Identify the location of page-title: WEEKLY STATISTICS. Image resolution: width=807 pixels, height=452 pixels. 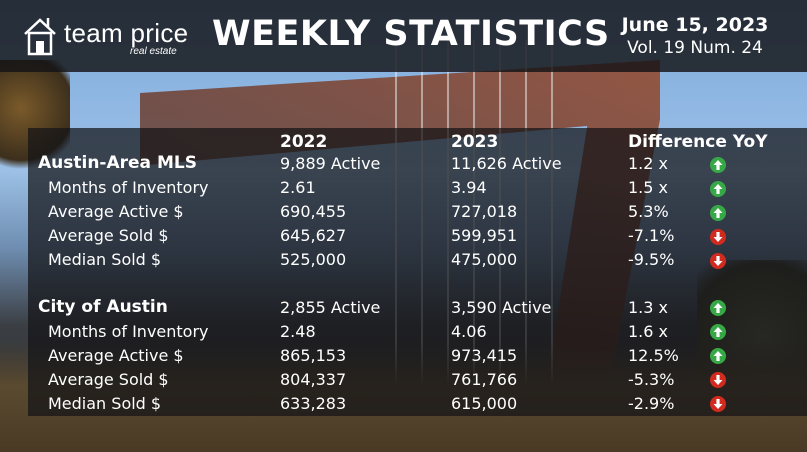
(411, 34).